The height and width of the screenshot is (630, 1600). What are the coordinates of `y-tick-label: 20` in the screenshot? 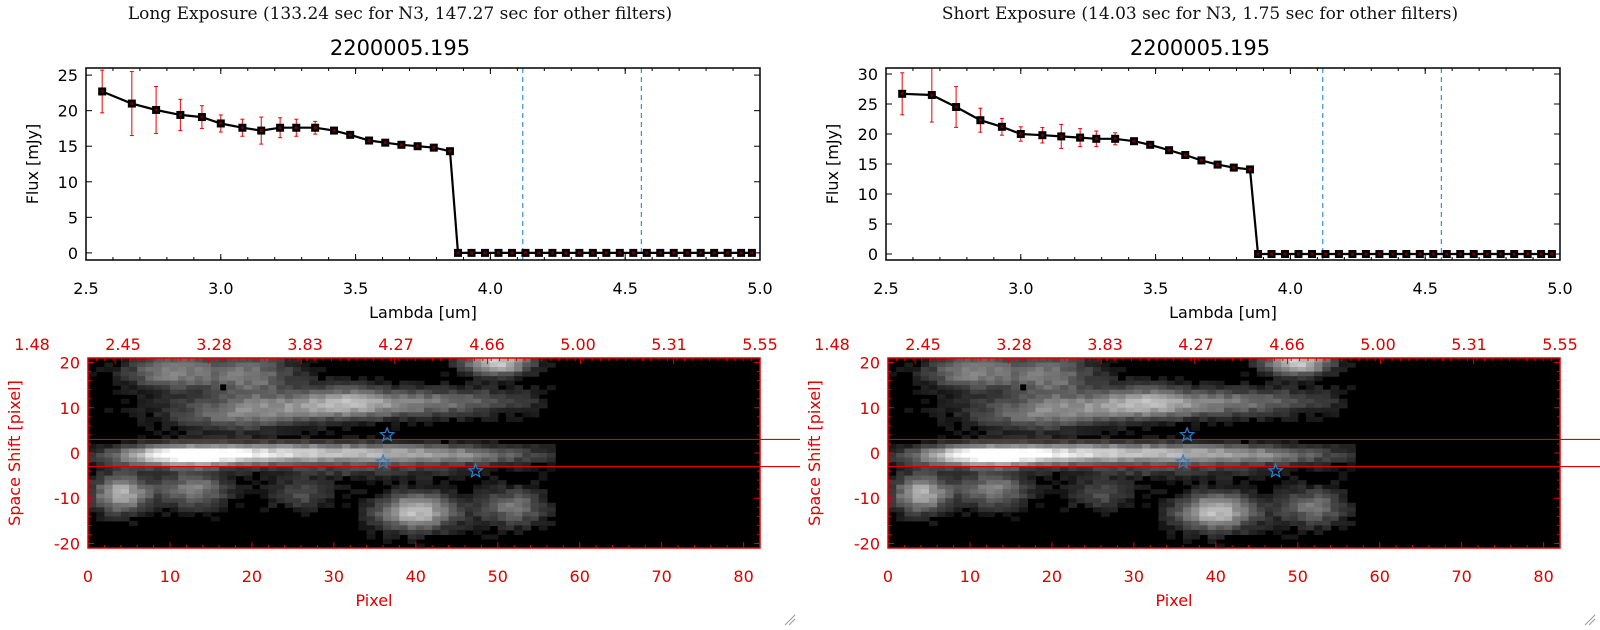 It's located at (68, 111).